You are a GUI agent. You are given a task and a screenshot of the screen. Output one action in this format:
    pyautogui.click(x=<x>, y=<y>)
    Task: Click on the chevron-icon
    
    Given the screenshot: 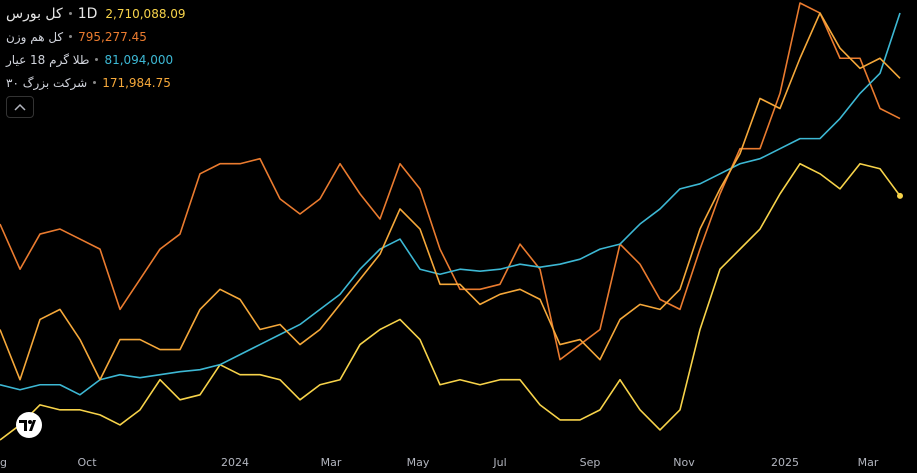 What is the action you would take?
    pyautogui.click(x=20, y=107)
    